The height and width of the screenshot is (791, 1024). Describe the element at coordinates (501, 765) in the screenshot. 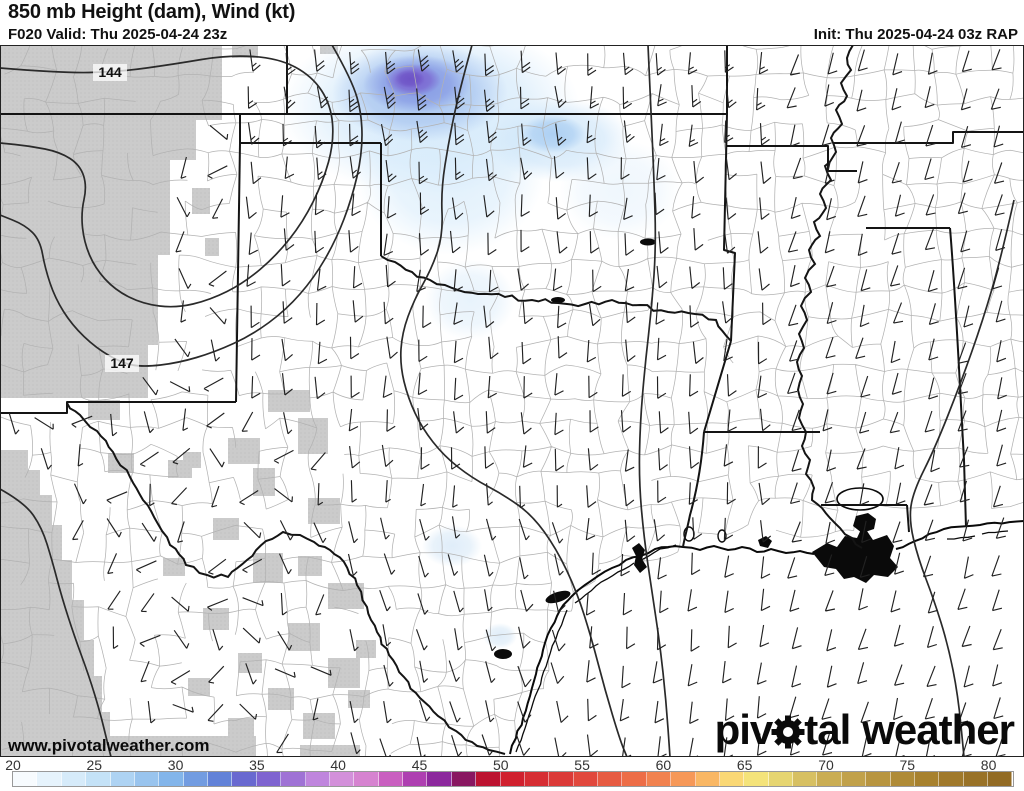

I see `colorbar-tick-label: 50` at that location.